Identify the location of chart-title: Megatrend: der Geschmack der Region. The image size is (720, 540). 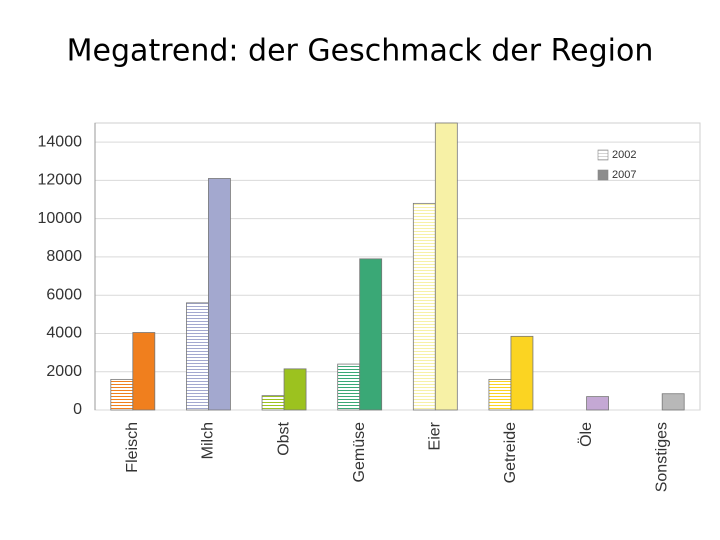
(360, 51).